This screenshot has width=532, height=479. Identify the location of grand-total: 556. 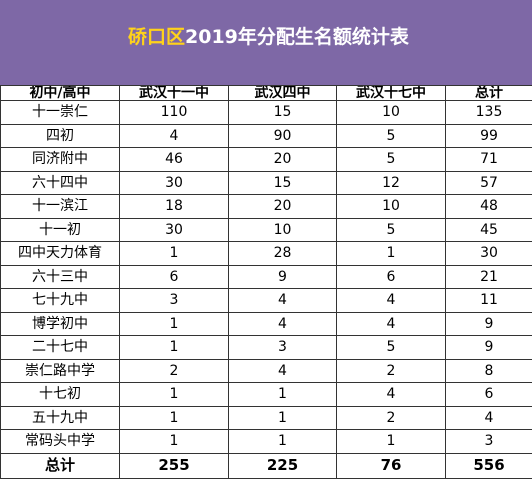
(488, 465).